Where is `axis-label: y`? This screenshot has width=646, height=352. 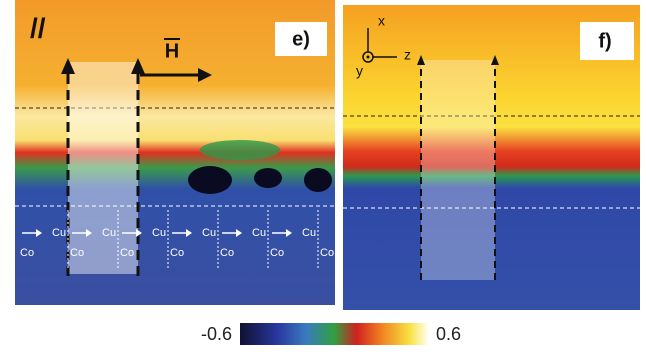 axis-label: y is located at coordinates (359, 71).